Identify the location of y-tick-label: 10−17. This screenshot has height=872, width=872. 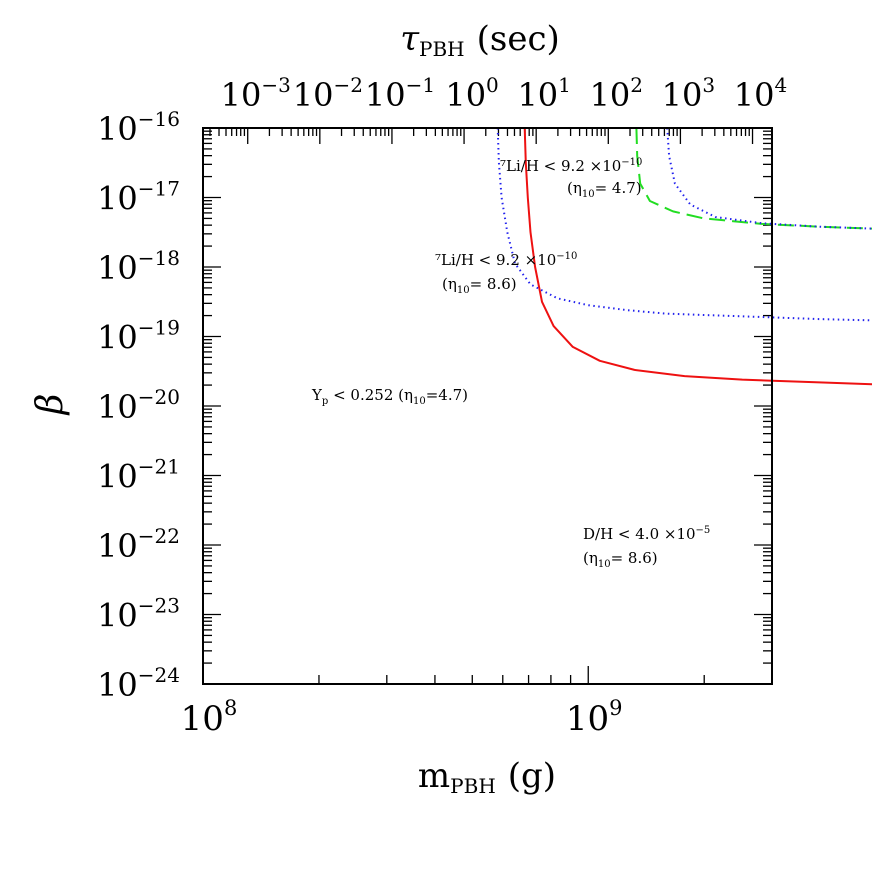
(138, 197).